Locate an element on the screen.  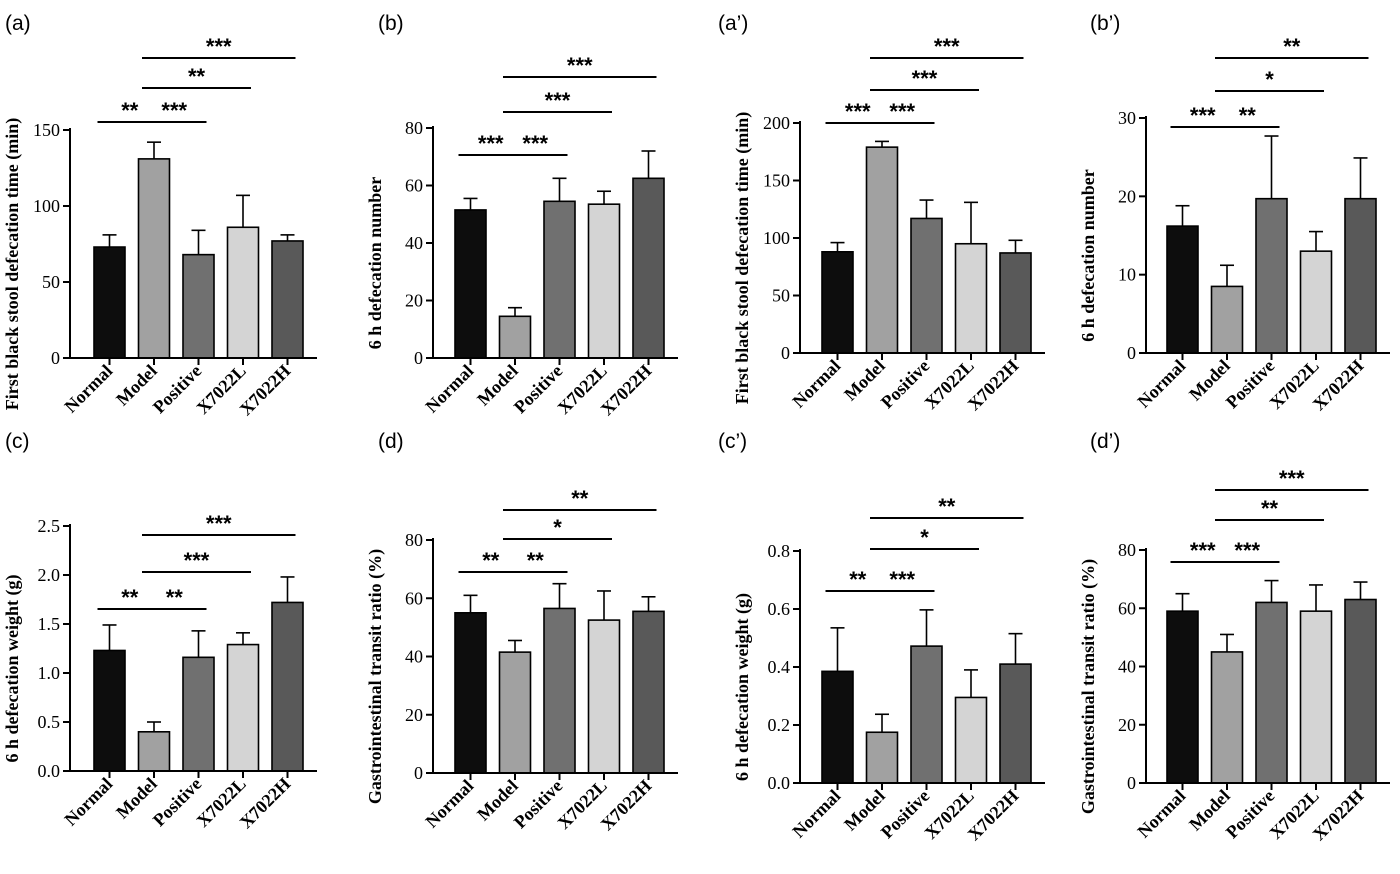
panel-label: (c’) is located at coordinates (732, 441).